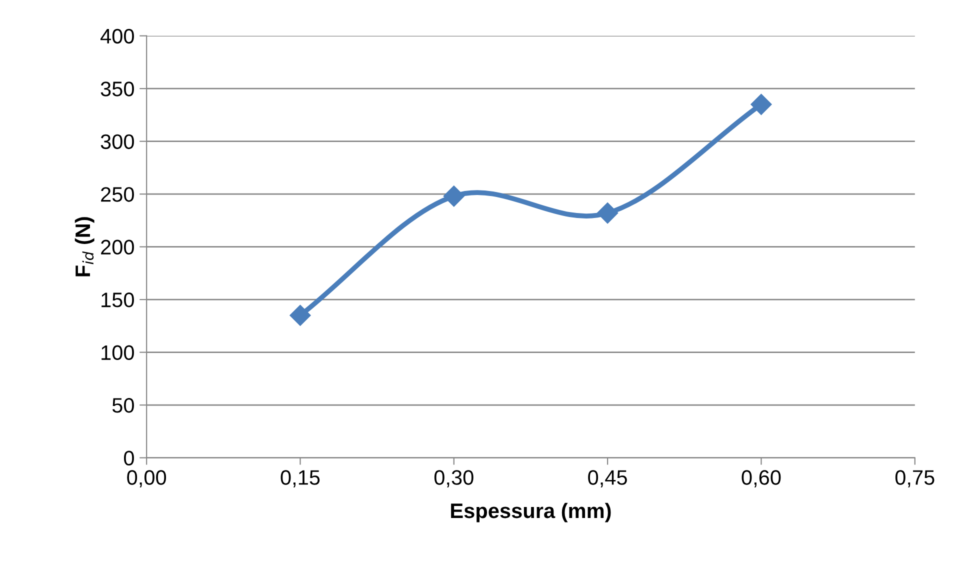  What do you see at coordinates (123, 405) in the screenshot?
I see `y-tick-label: 50` at bounding box center [123, 405].